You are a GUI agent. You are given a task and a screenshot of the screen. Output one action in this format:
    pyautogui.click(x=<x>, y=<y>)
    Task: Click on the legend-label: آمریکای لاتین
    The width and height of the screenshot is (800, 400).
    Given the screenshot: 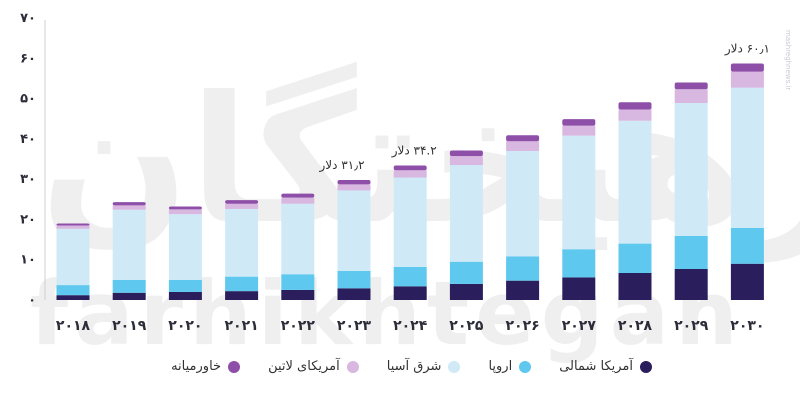 What is the action you would take?
    pyautogui.click(x=304, y=366)
    